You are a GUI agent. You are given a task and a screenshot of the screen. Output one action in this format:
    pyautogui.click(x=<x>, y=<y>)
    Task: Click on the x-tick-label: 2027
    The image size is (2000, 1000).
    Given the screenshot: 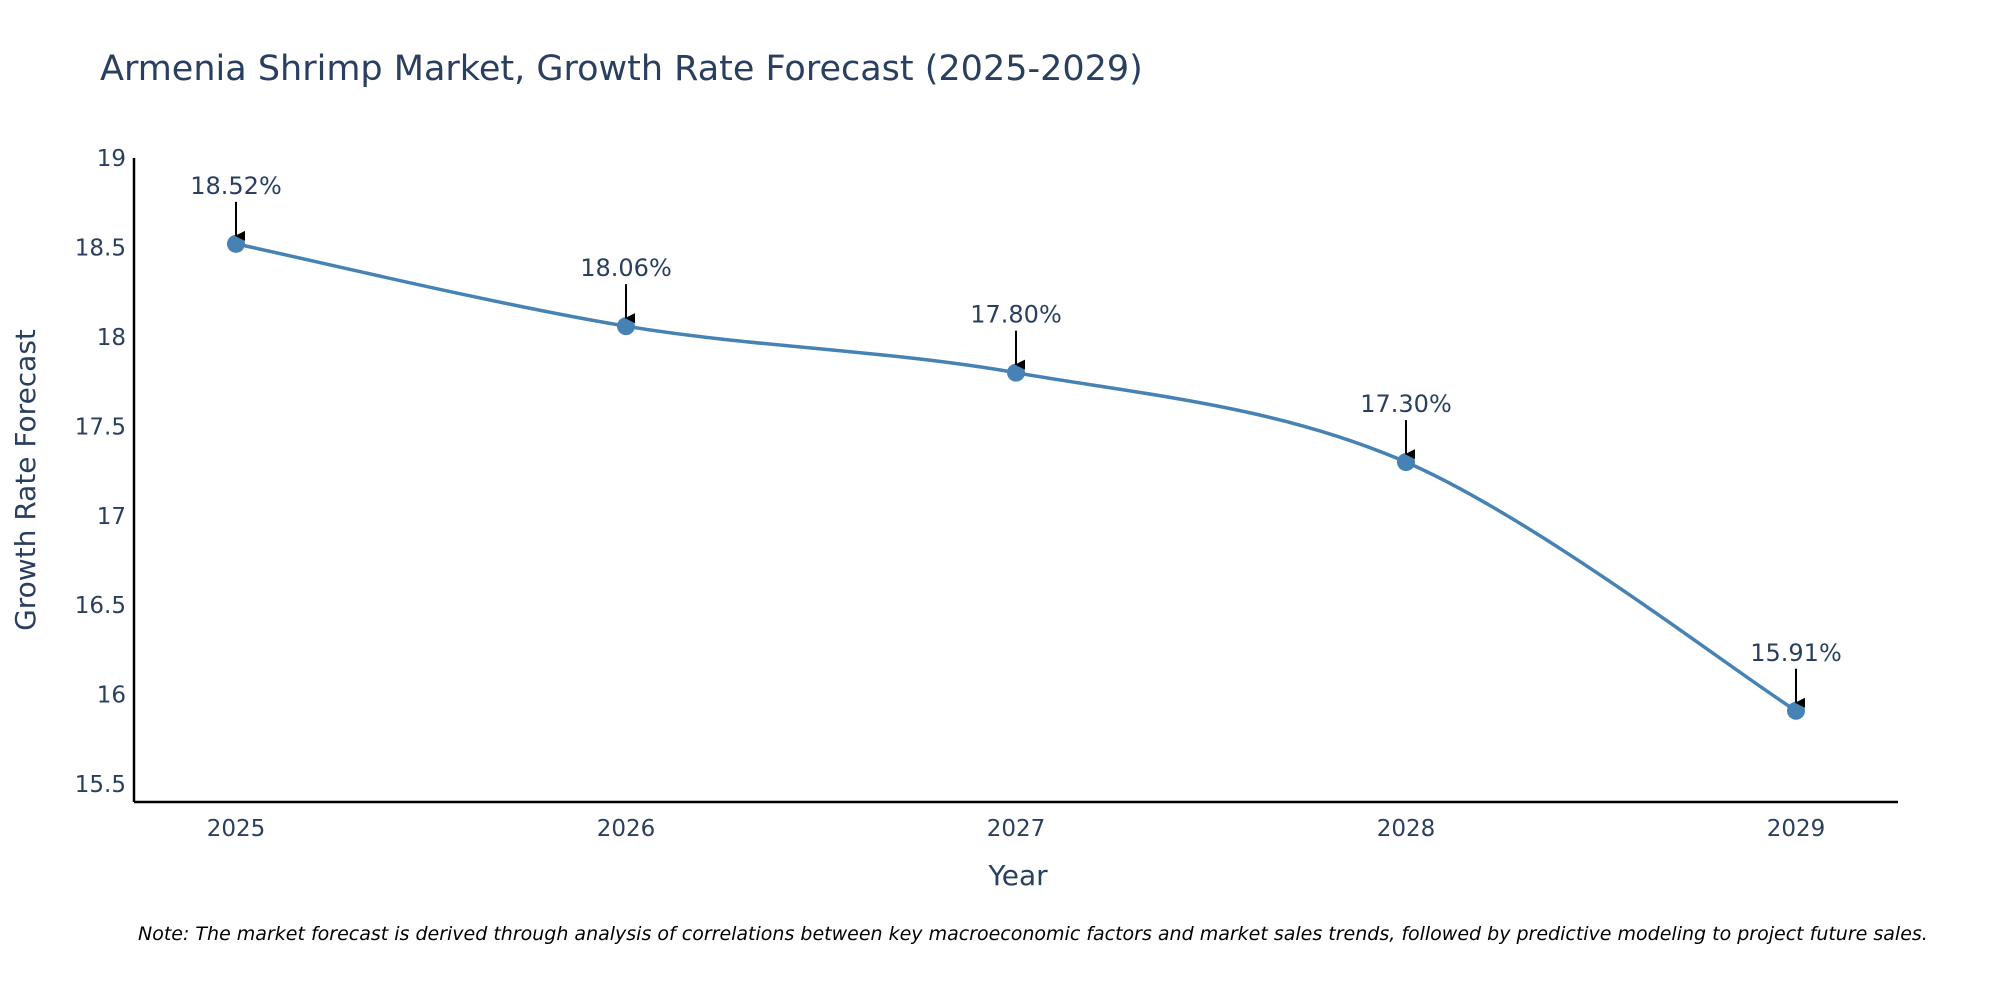 What is the action you would take?
    pyautogui.click(x=1016, y=829)
    